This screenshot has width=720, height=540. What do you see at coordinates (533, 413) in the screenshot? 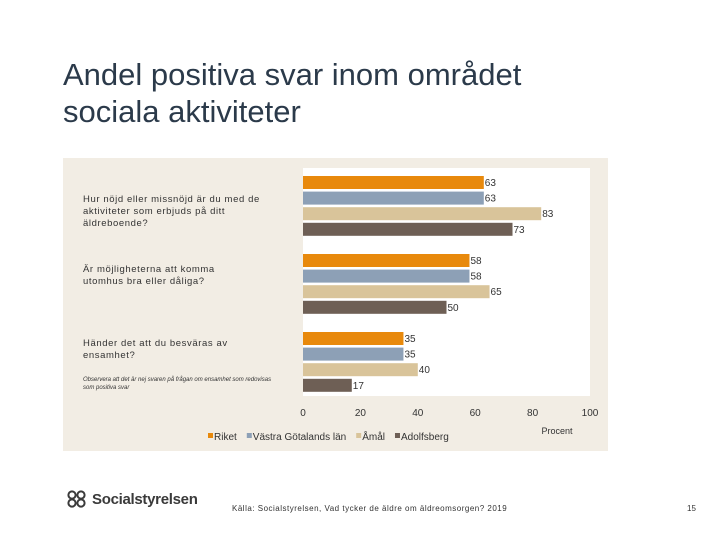
I see `x-tick-label-4: 80` at bounding box center [533, 413].